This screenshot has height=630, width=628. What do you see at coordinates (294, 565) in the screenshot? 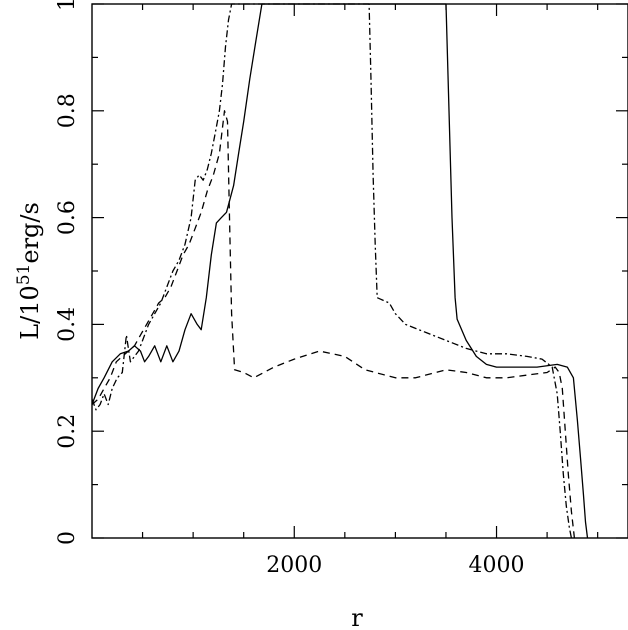
I see `x-tick-label: 2000` at bounding box center [294, 565].